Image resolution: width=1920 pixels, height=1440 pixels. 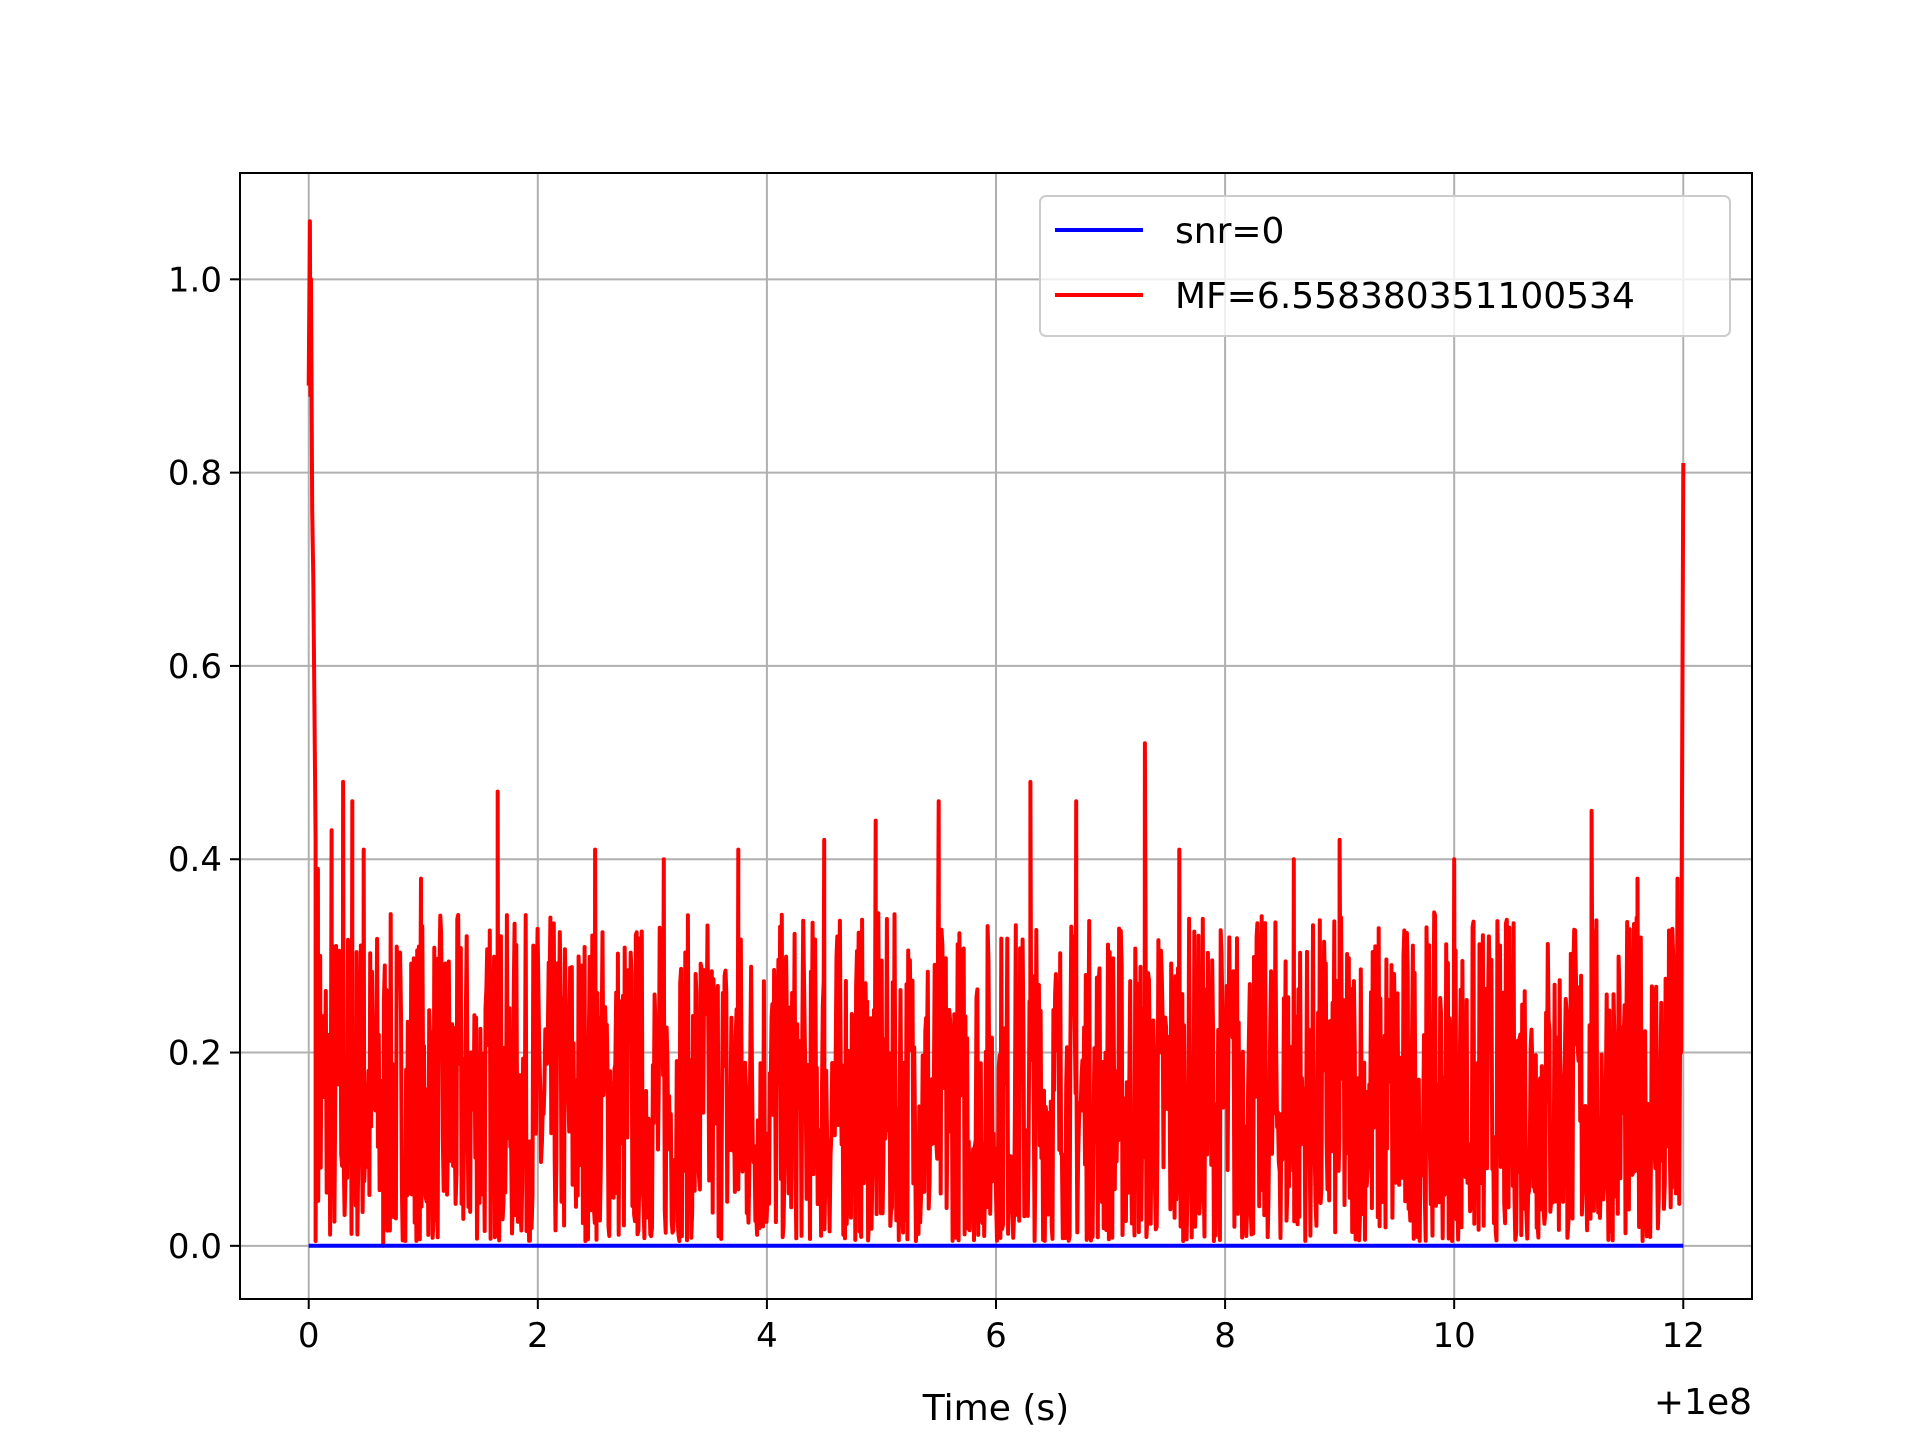 I want to click on x-tick-label: 0, so click(x=309, y=1336).